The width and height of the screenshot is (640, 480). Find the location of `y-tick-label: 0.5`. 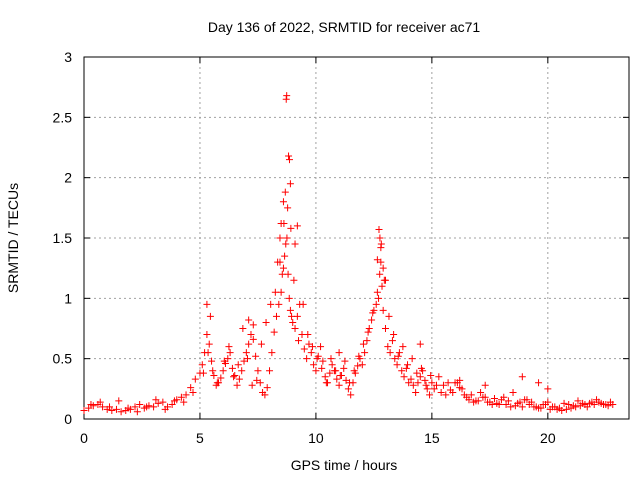

y-tick-label: 0.5 is located at coordinates (63, 359).